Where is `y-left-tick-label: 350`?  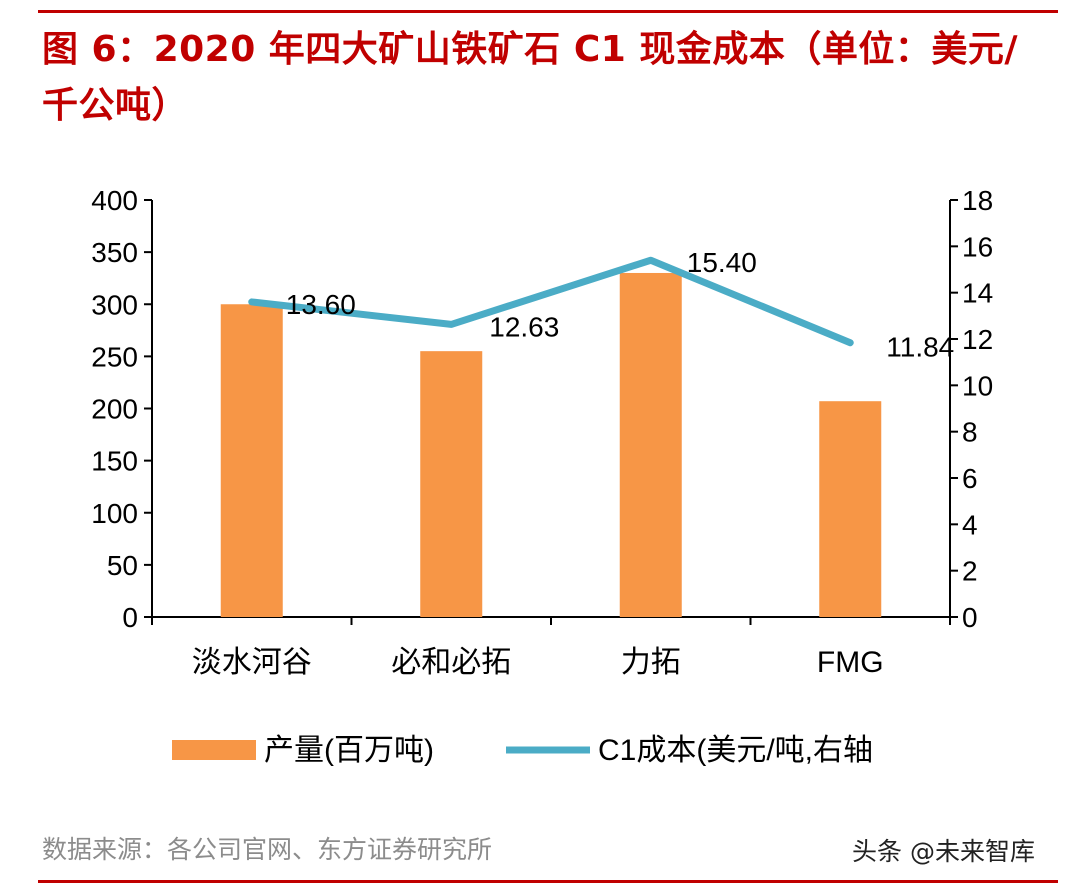 y-left-tick-label: 350 is located at coordinates (114, 252).